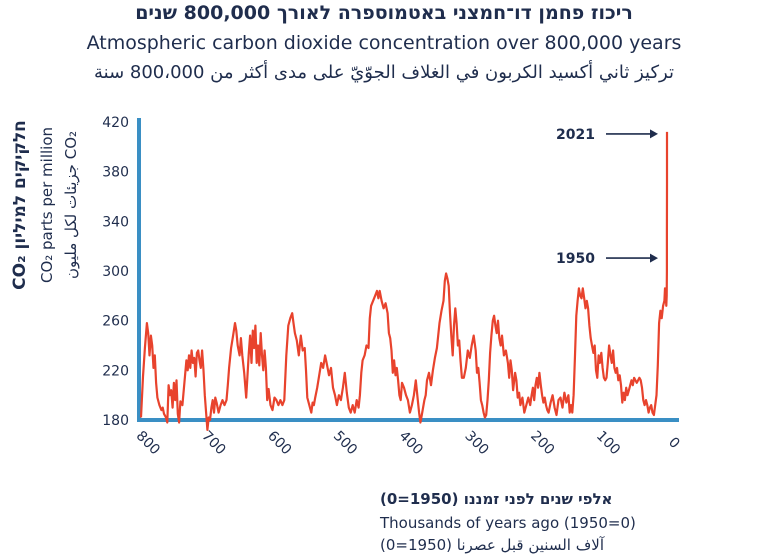 Image resolution: width=768 pixels, height=560 pixels. I want to click on y-tick-label: 420, so click(115, 123).